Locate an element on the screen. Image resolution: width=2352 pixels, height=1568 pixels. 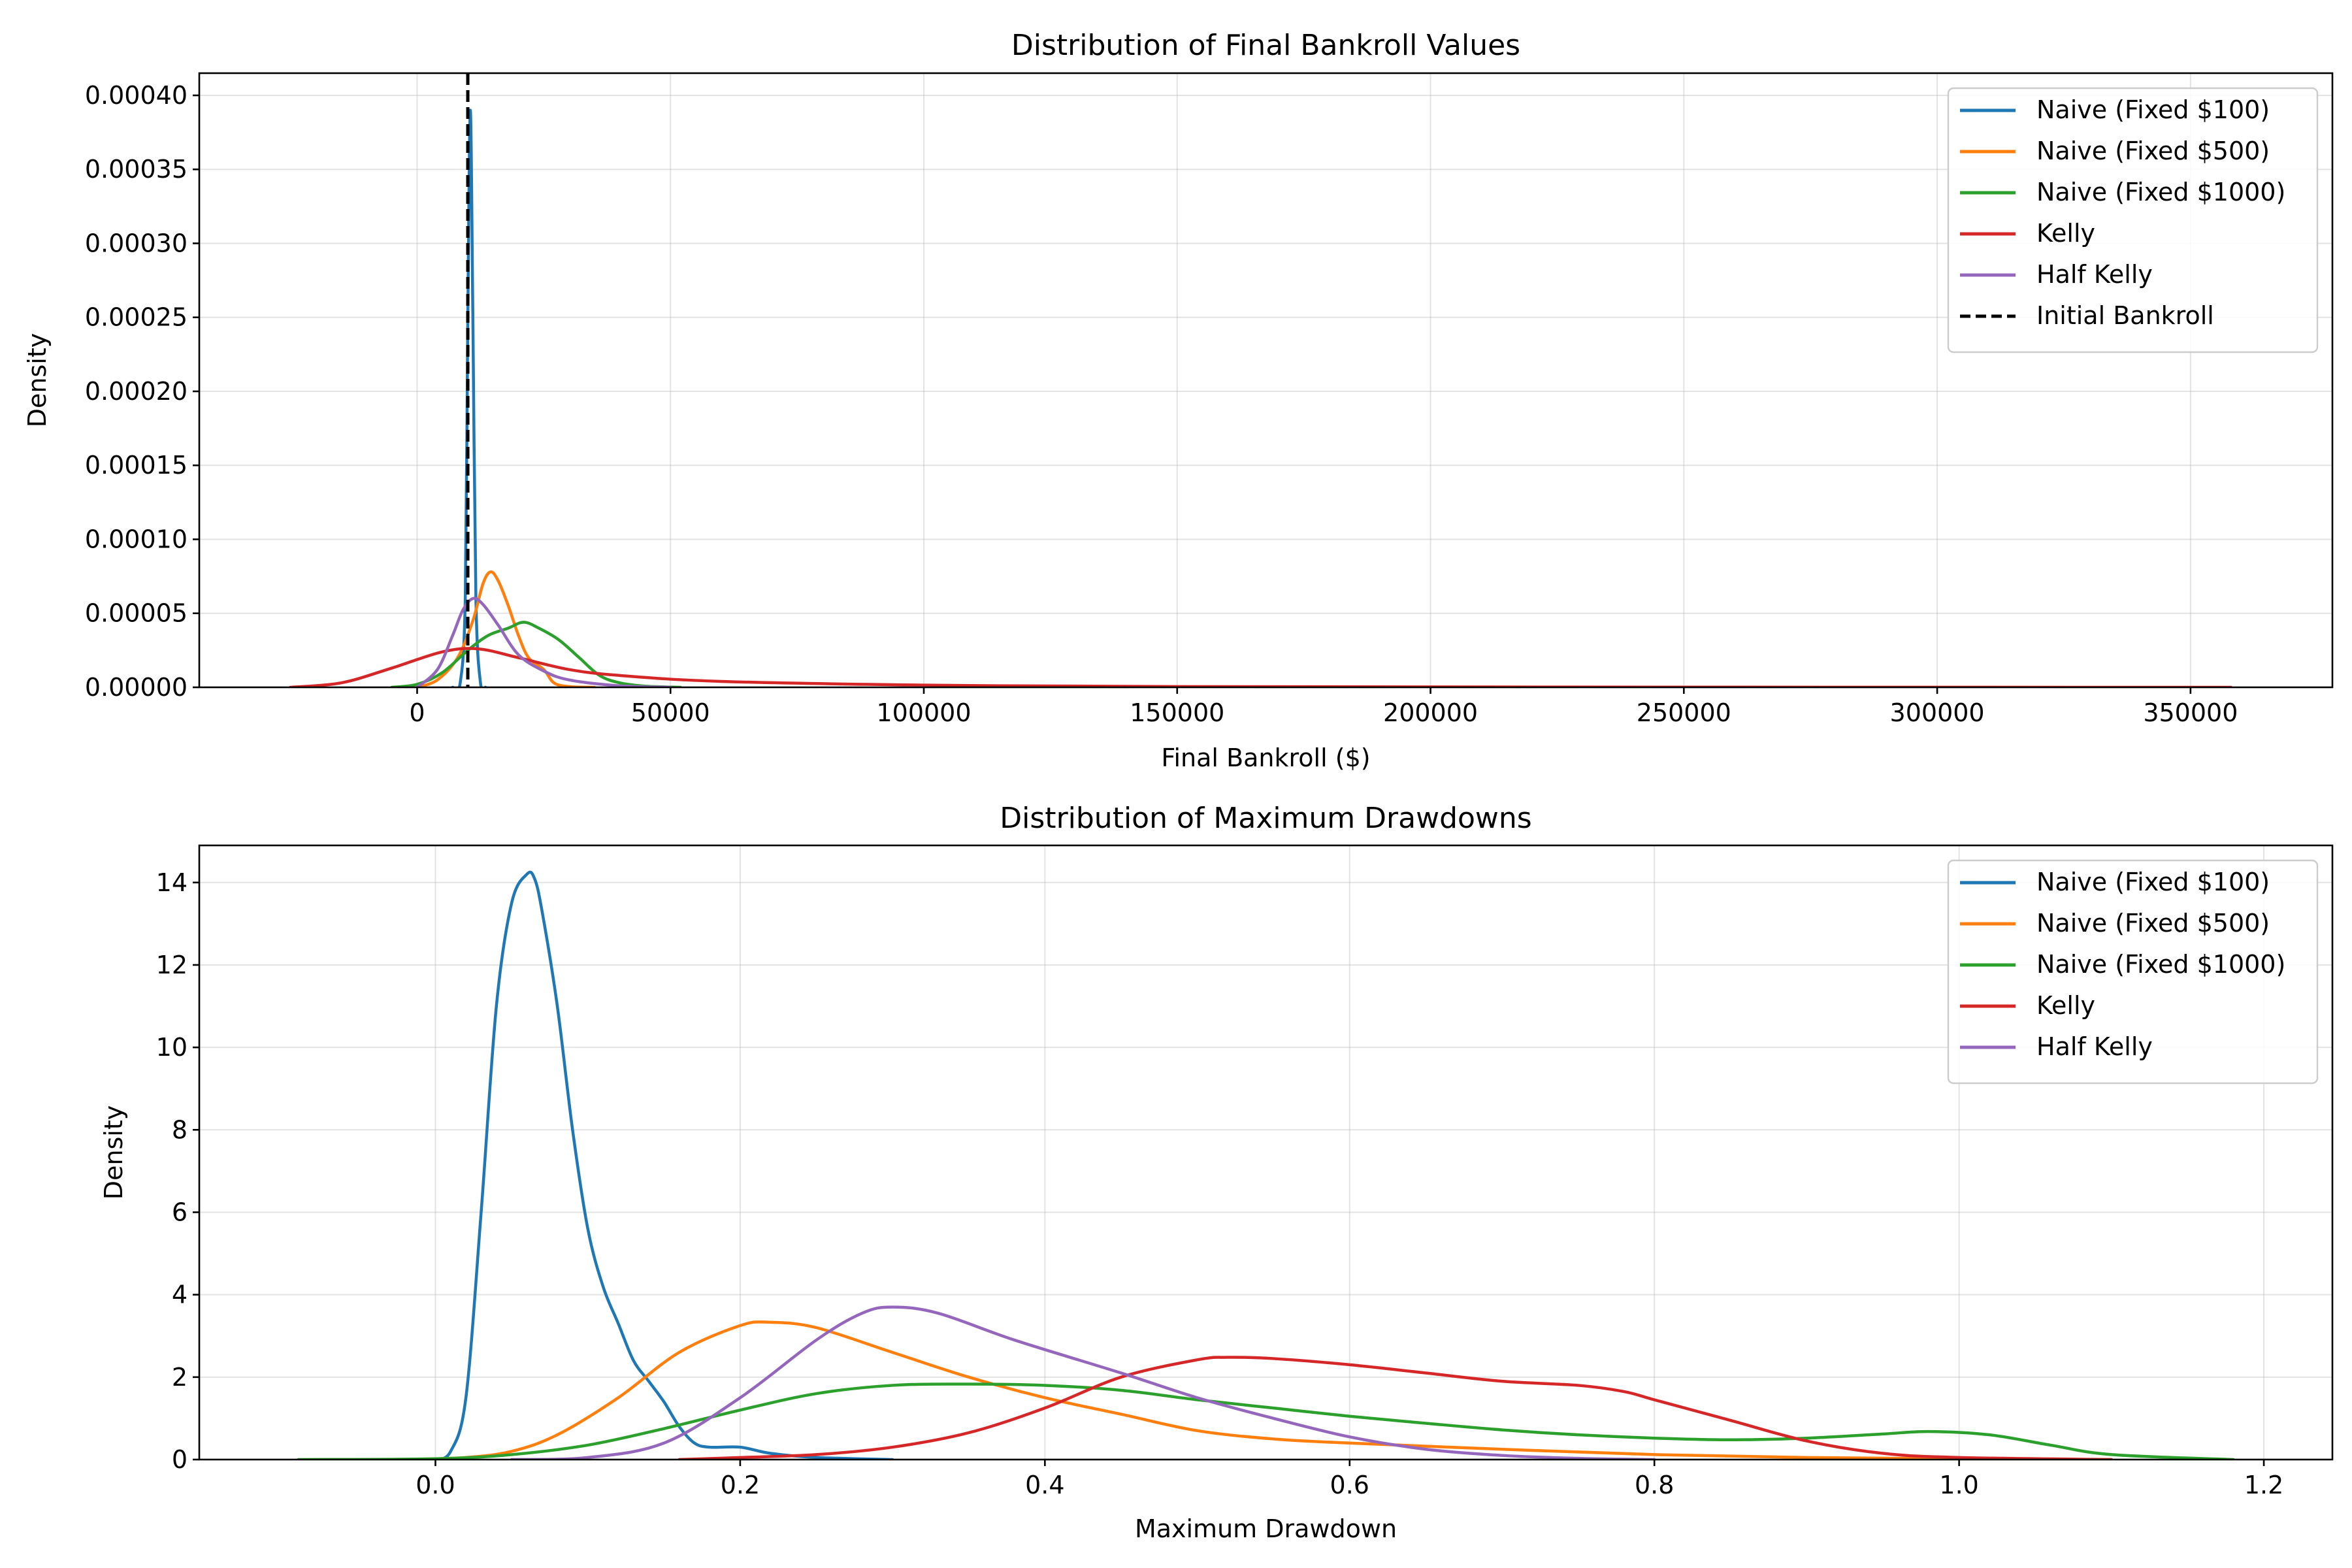
legend-label: Initial Bankroll is located at coordinates (2125, 315).